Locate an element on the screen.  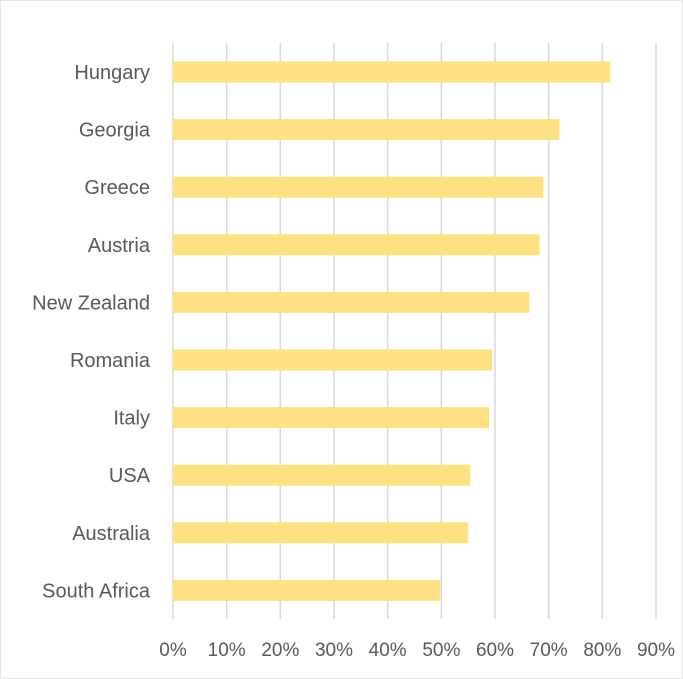
bar-austria is located at coordinates (356, 245).